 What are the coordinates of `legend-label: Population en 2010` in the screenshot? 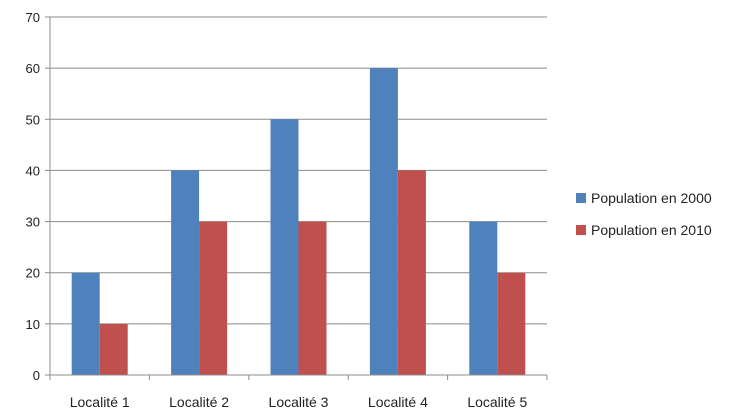 It's located at (651, 230).